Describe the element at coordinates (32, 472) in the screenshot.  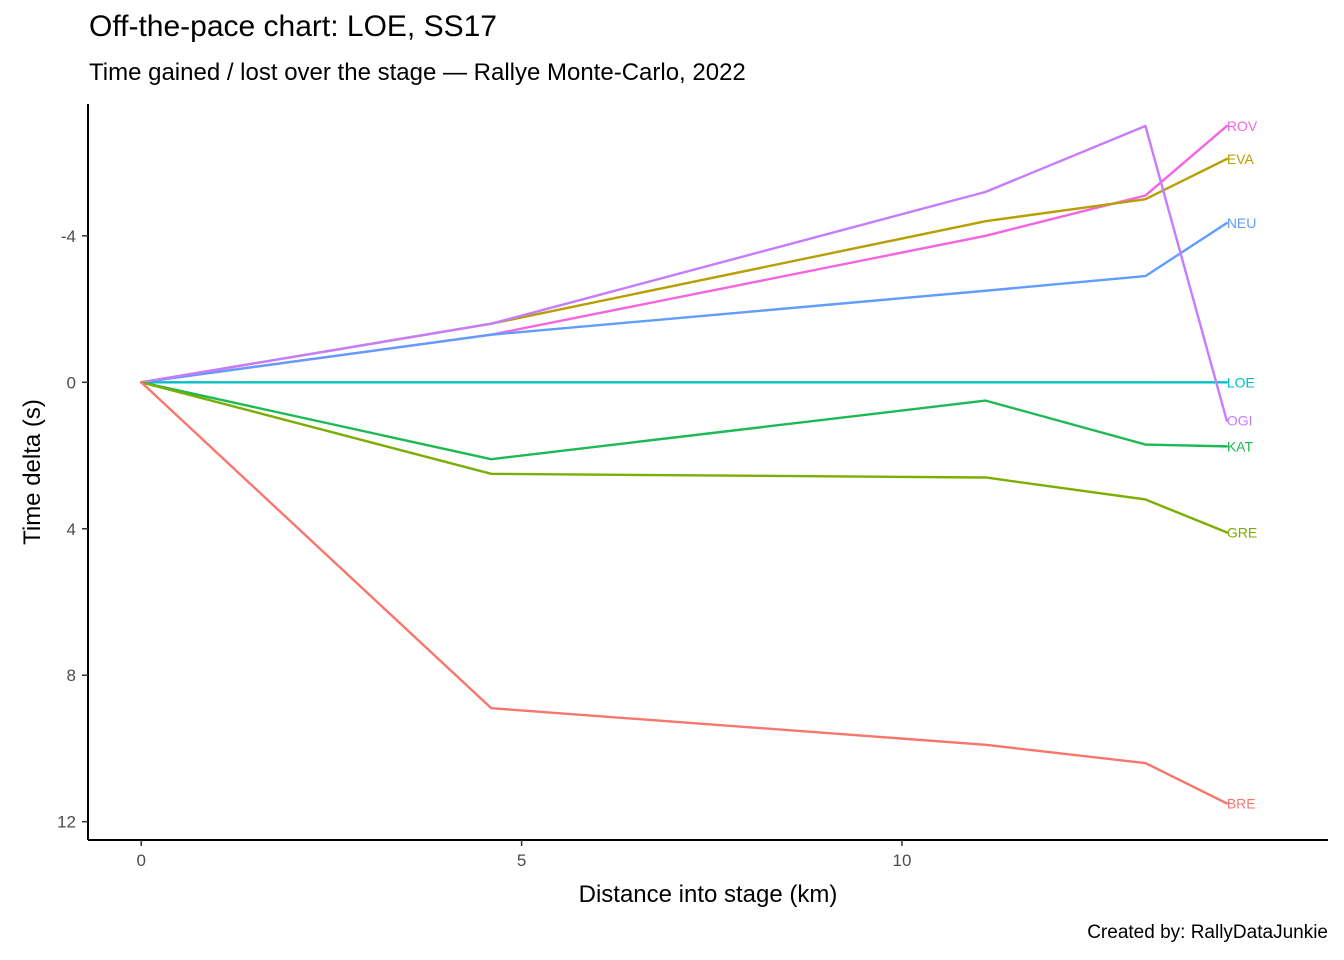
I see `y-axis-title: Time delta (s)` at that location.